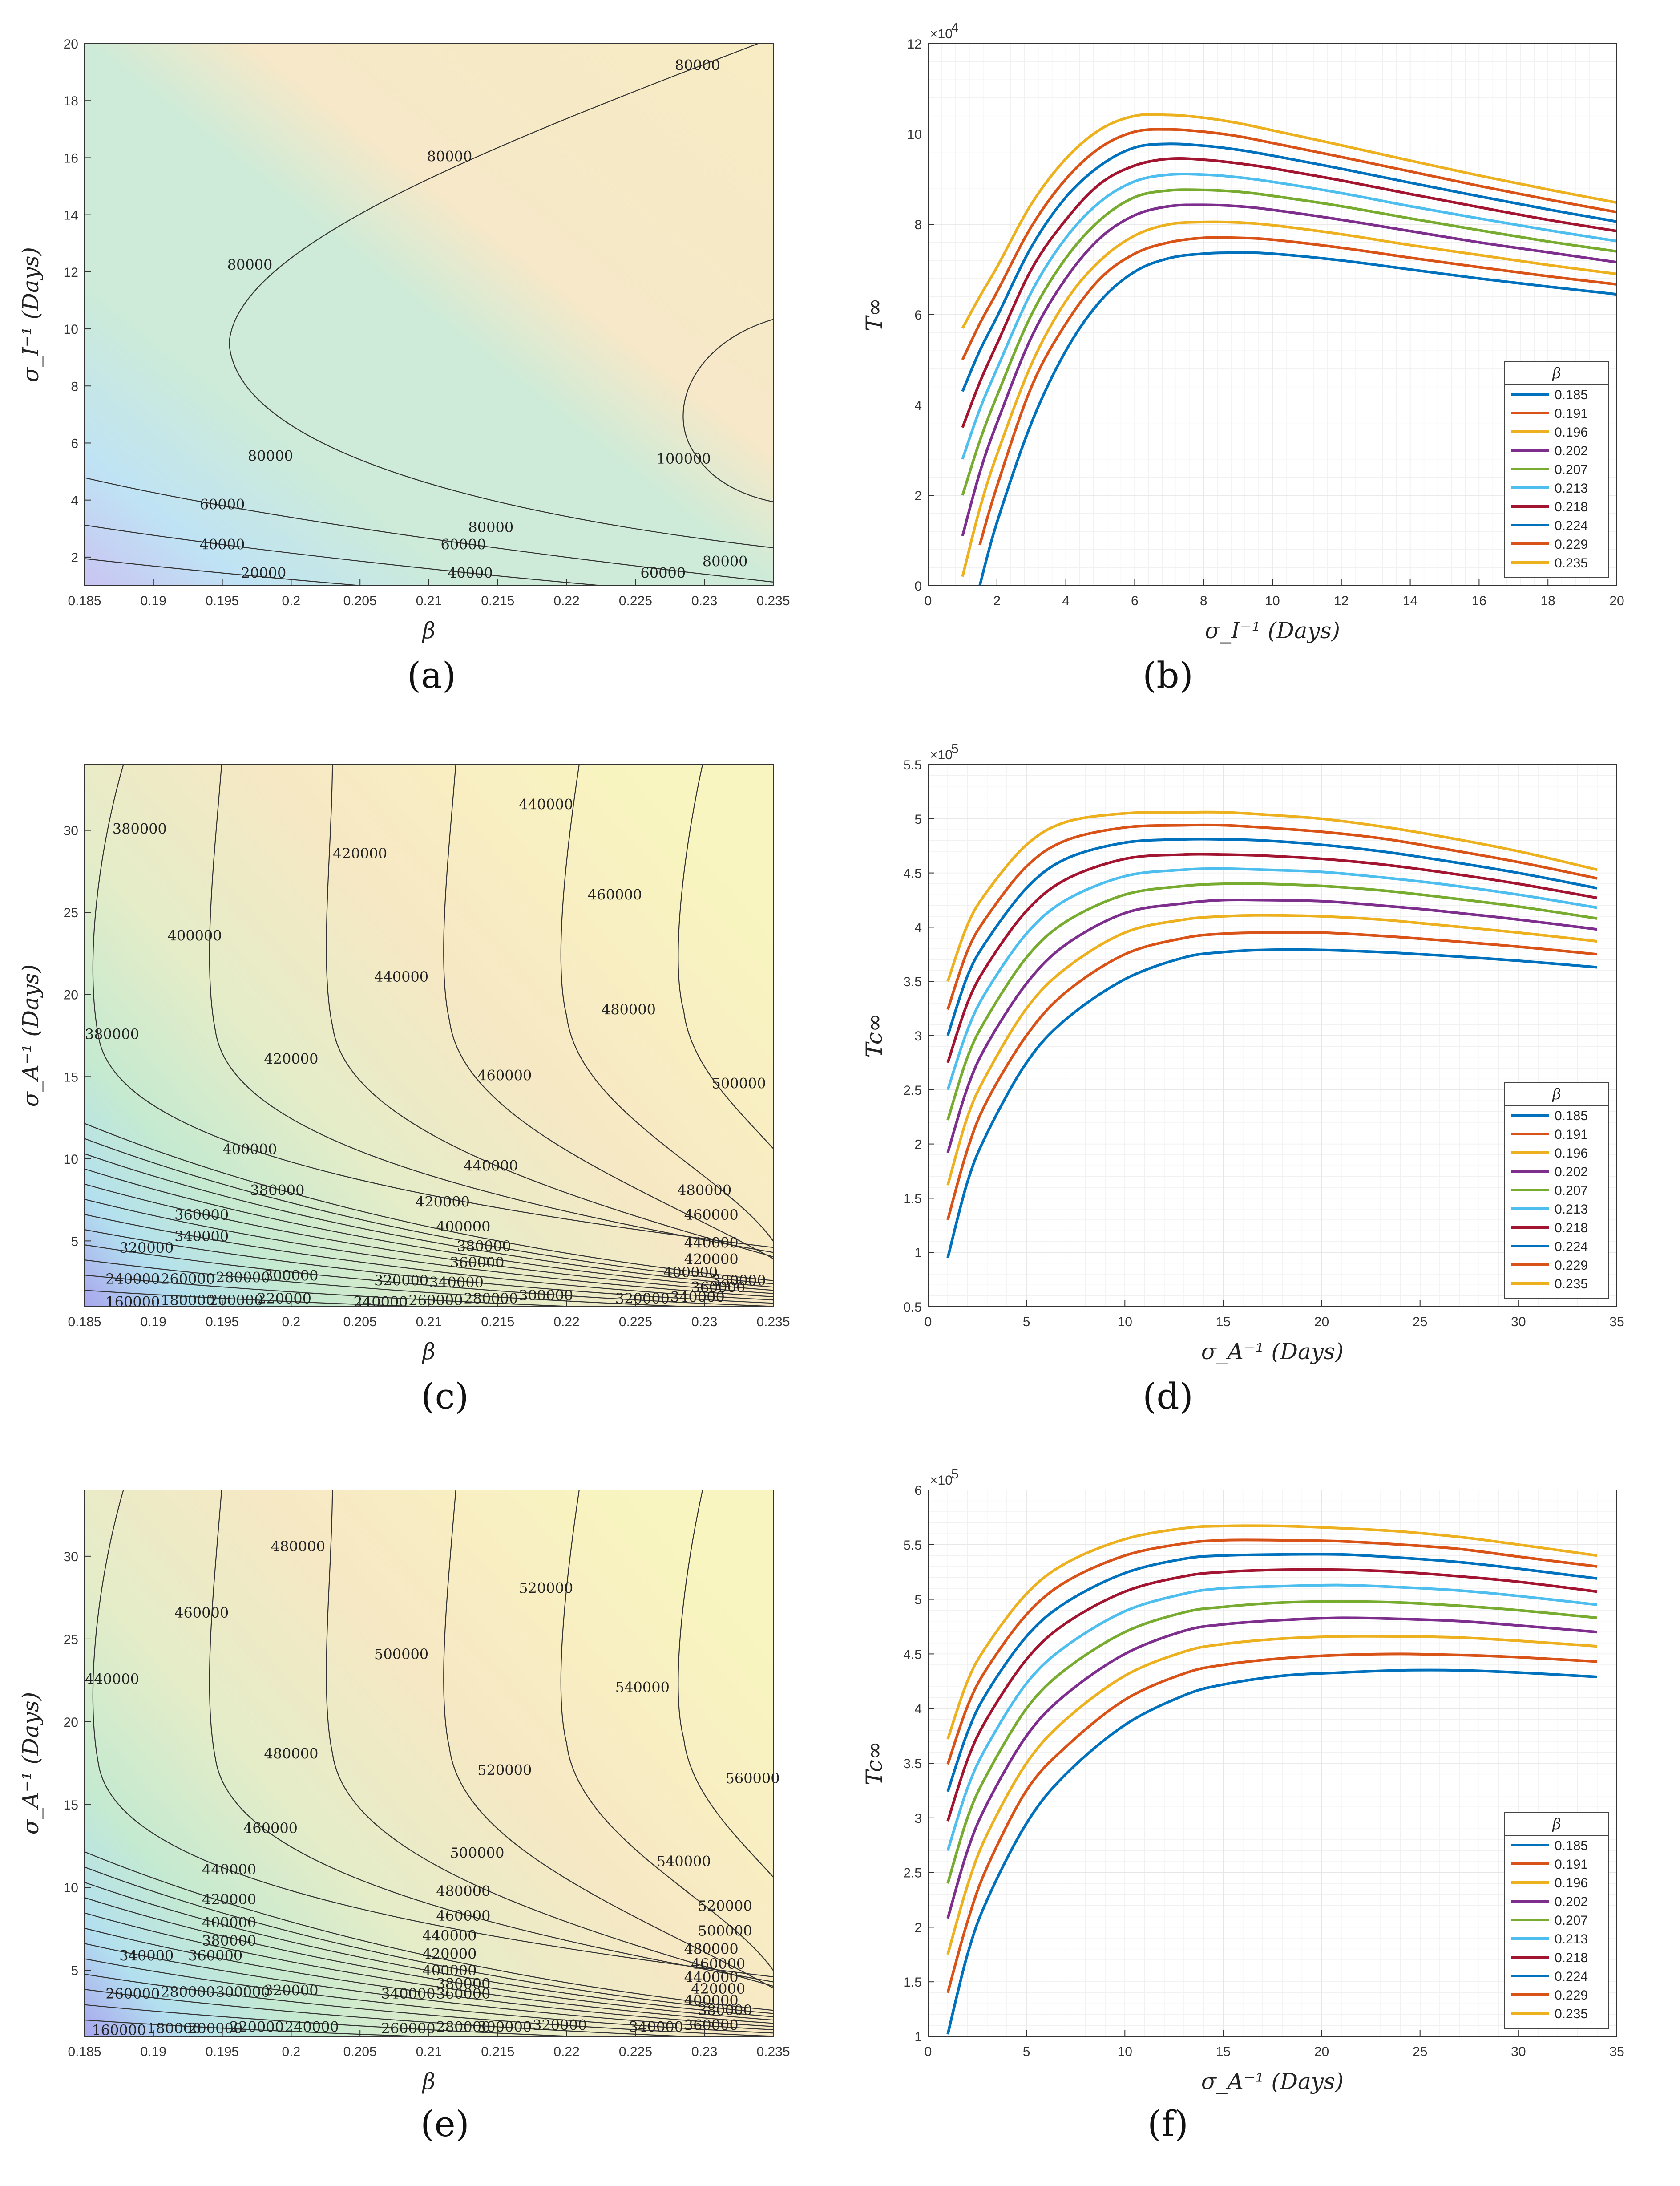 This screenshot has height=2186, width=1680. I want to click on y-tick-label: 16, so click(71, 158).